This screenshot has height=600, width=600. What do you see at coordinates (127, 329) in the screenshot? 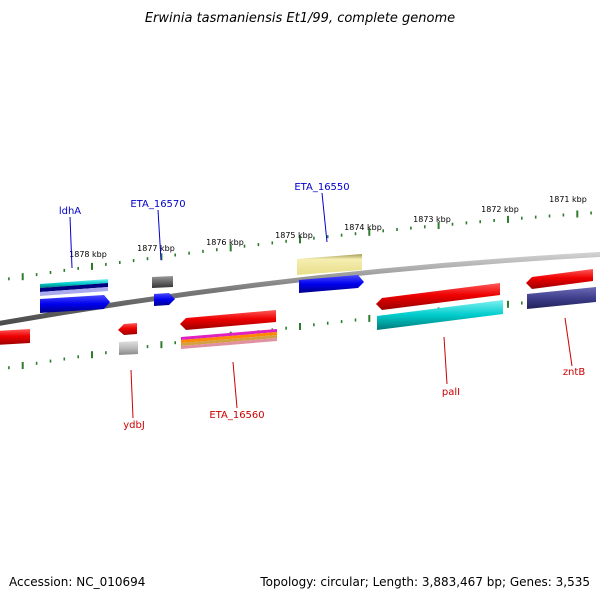
I see `gene-ydbj-arrow` at bounding box center [127, 329].